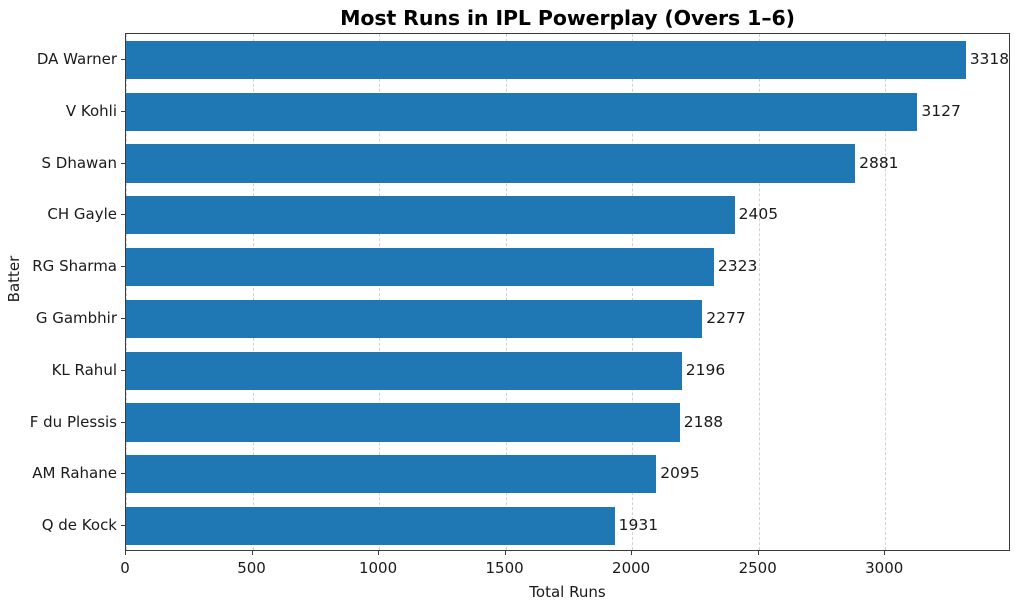  I want to click on bar-value-label: 1931, so click(638, 525).